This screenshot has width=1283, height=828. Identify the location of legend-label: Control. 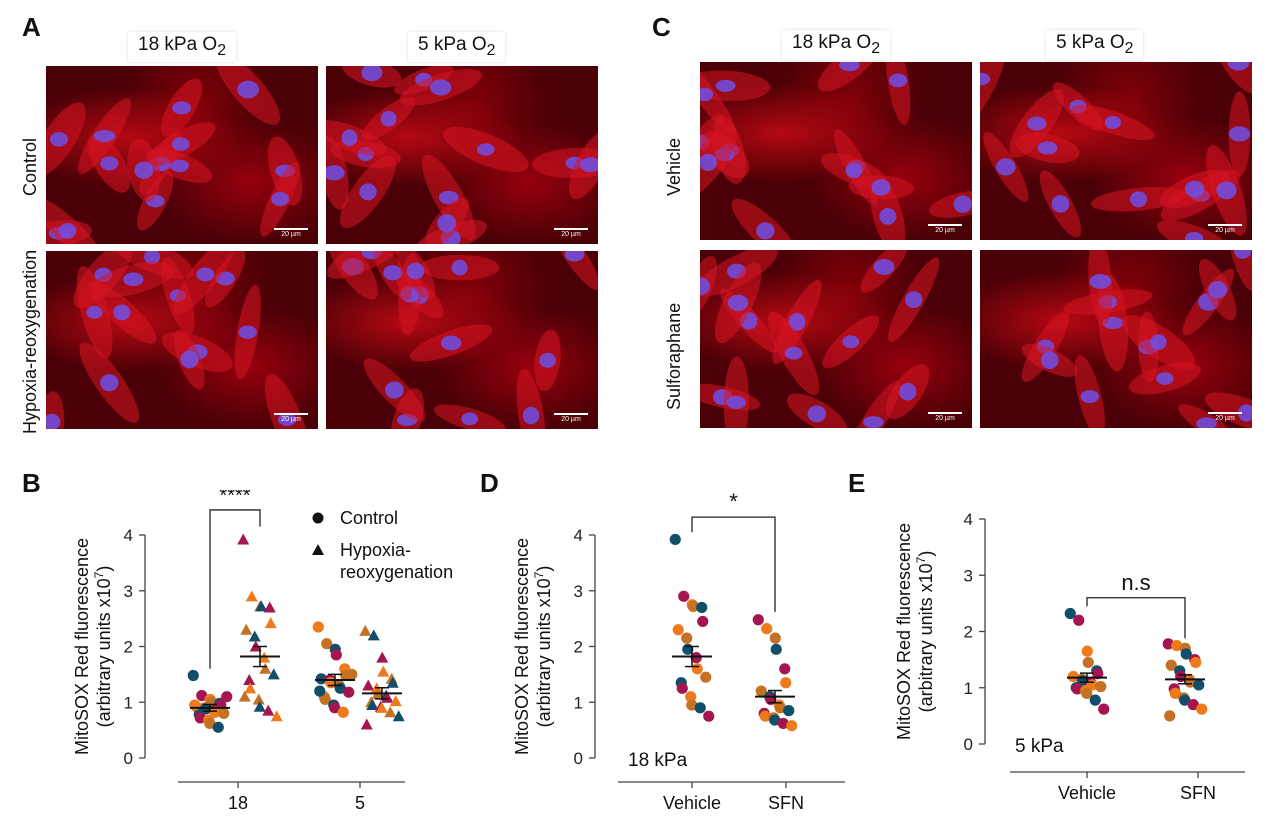
(369, 518).